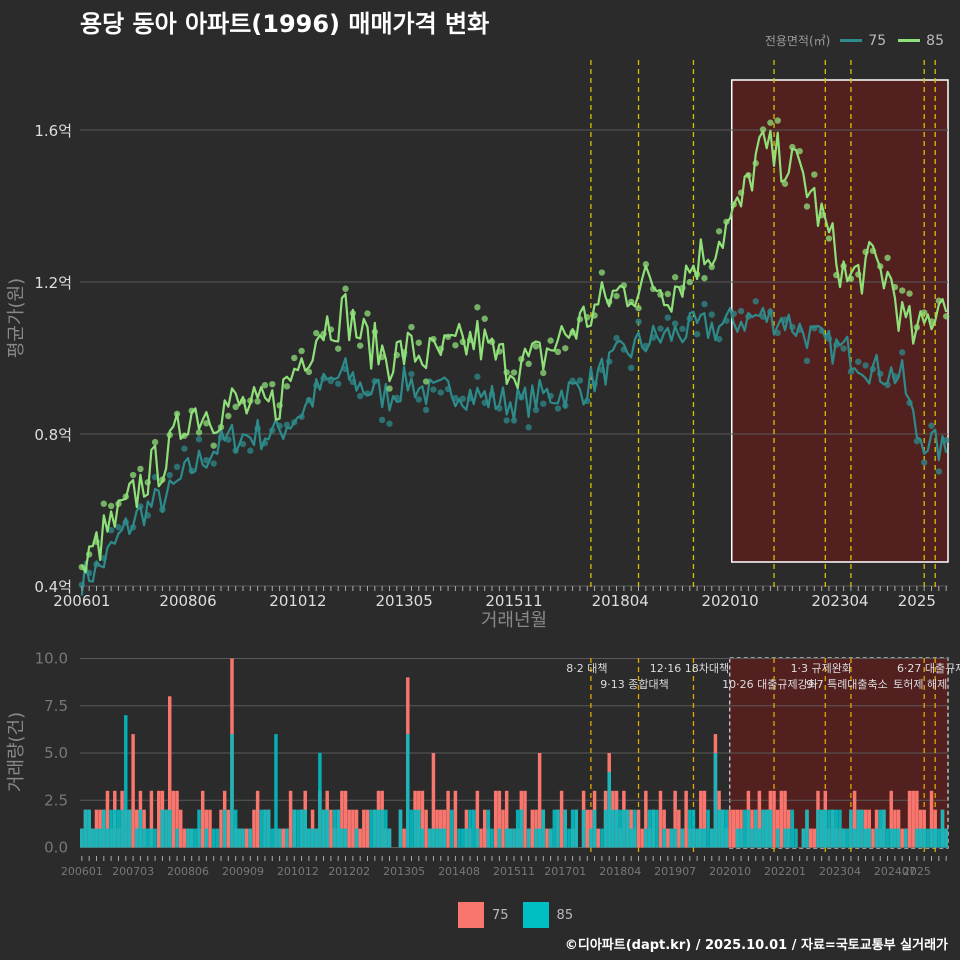  I want to click on volume-xtick-label: 201907, so click(675, 871).